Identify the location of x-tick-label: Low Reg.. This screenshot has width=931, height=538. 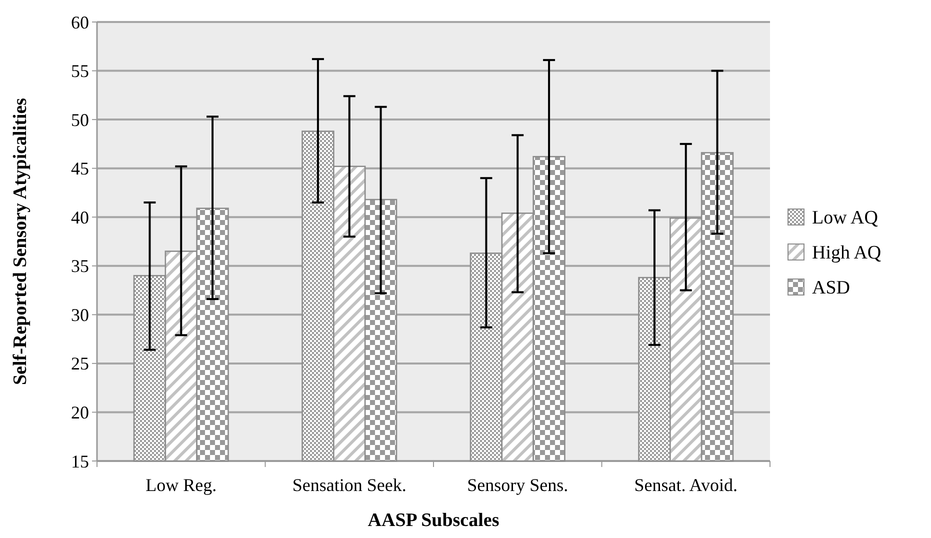
(181, 485).